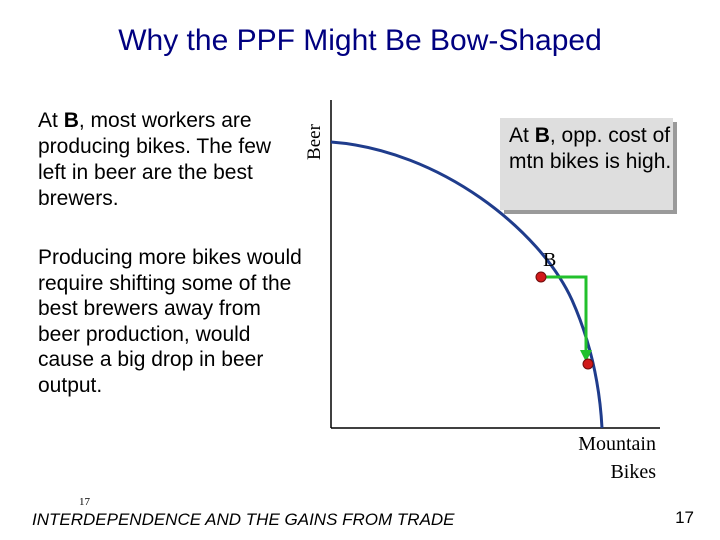  Describe the element at coordinates (541, 277) in the screenshot. I see `point-b` at that location.